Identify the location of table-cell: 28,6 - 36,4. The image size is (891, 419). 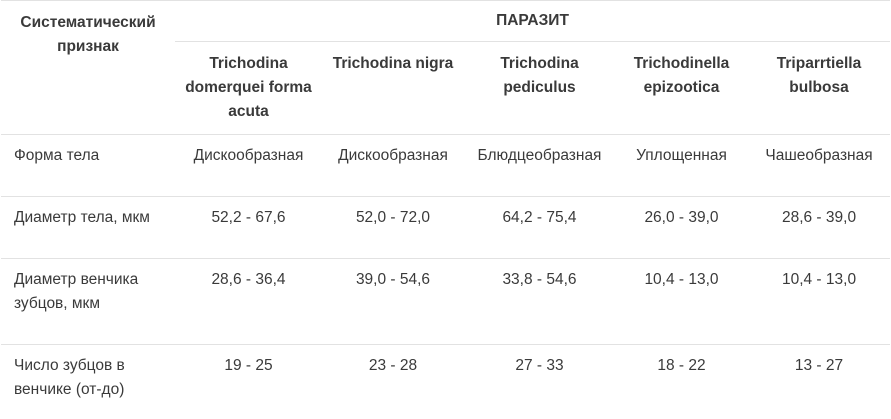
(248, 301).